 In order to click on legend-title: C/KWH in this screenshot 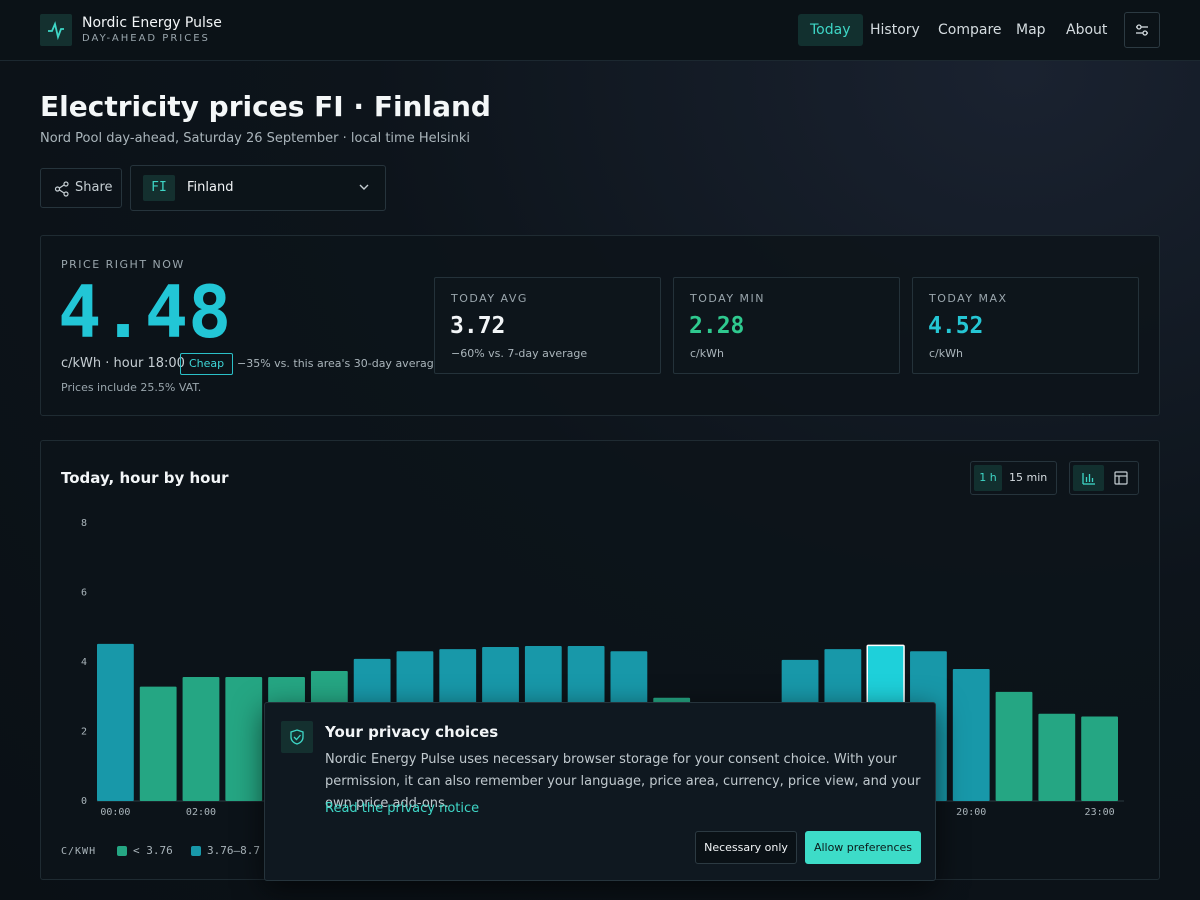, I will do `click(78, 851)`.